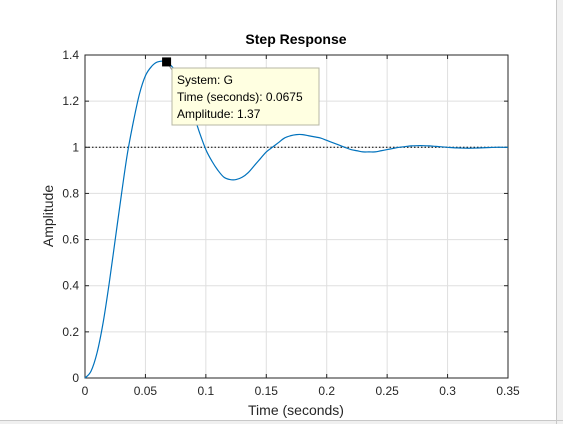 This screenshot has width=563, height=424. Describe the element at coordinates (281, 420) in the screenshot. I see `window-bottom-edge` at that location.